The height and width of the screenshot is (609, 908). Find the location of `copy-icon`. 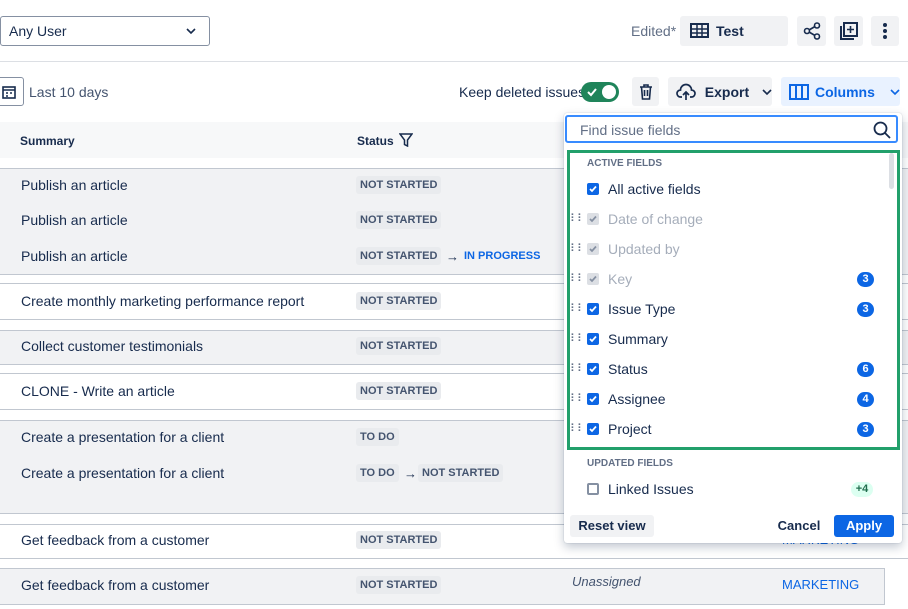

copy-icon is located at coordinates (848, 31).